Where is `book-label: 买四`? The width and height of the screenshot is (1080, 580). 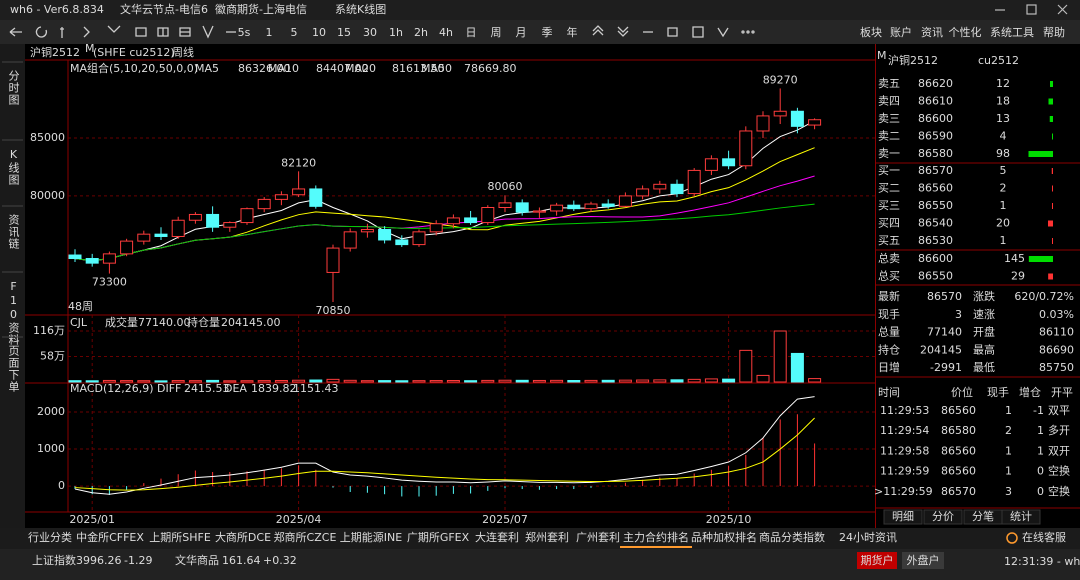
book-label: 买四 is located at coordinates (889, 223).